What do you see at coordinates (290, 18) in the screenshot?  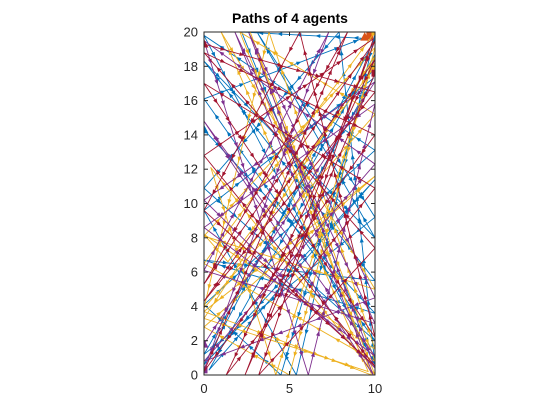 I see `chart-title: Paths of 4 agents` at bounding box center [290, 18].